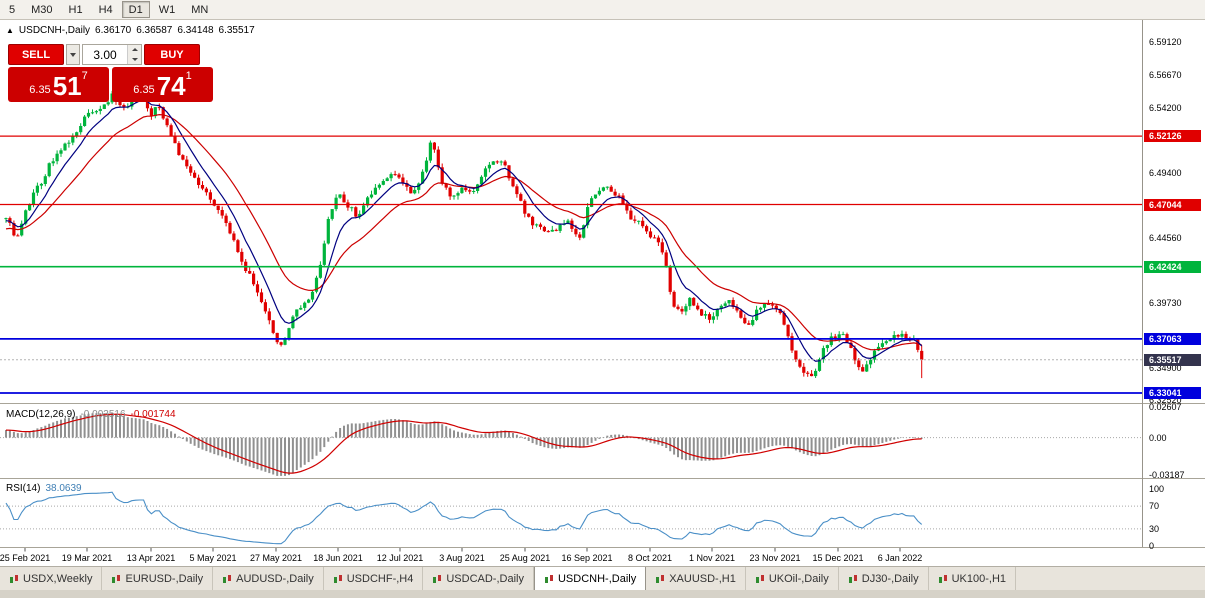 This screenshot has height=598, width=1205. I want to click on price-axis-tick: 6.56670, so click(1165, 74).